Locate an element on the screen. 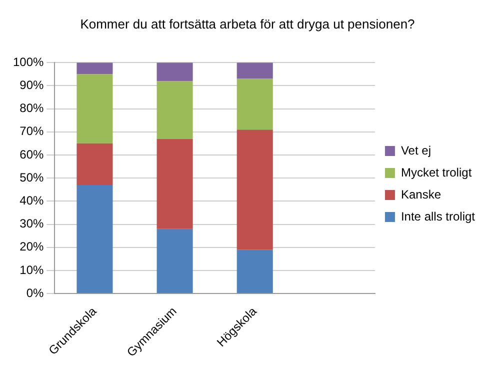  legend-label: Vet ej is located at coordinates (415, 150).